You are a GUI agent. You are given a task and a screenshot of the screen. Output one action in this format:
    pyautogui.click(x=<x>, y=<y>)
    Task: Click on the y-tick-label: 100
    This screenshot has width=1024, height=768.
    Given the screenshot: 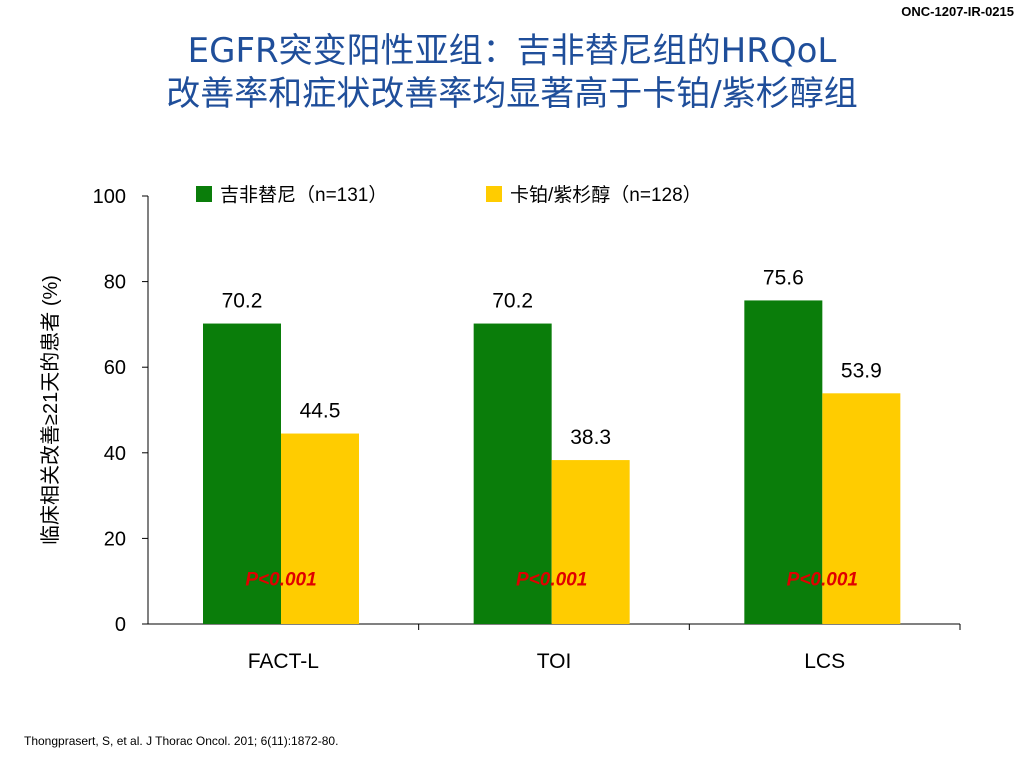 What is the action you would take?
    pyautogui.click(x=109, y=197)
    